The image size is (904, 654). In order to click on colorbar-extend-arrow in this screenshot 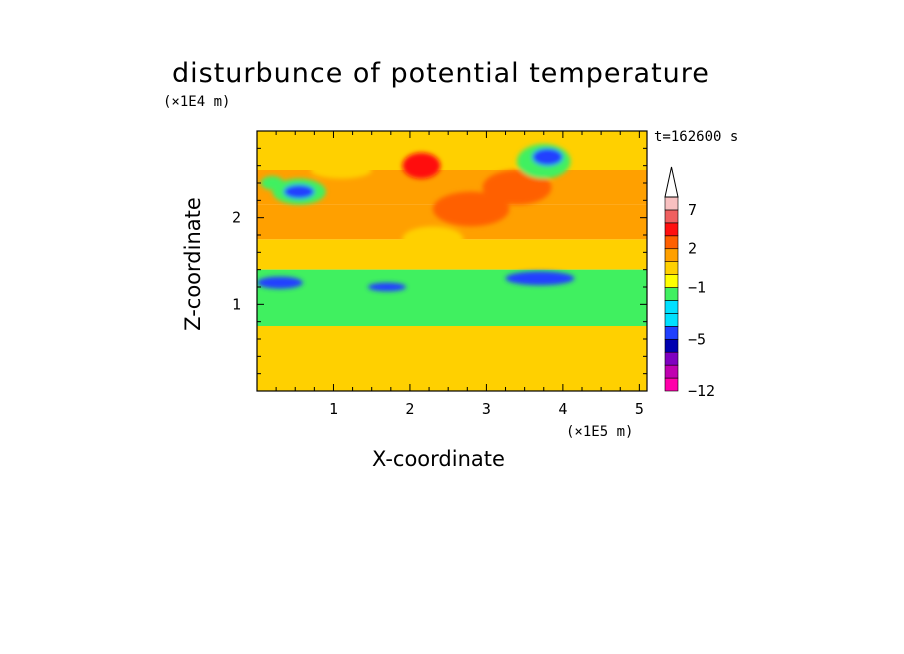, I will do `click(671, 182)`.